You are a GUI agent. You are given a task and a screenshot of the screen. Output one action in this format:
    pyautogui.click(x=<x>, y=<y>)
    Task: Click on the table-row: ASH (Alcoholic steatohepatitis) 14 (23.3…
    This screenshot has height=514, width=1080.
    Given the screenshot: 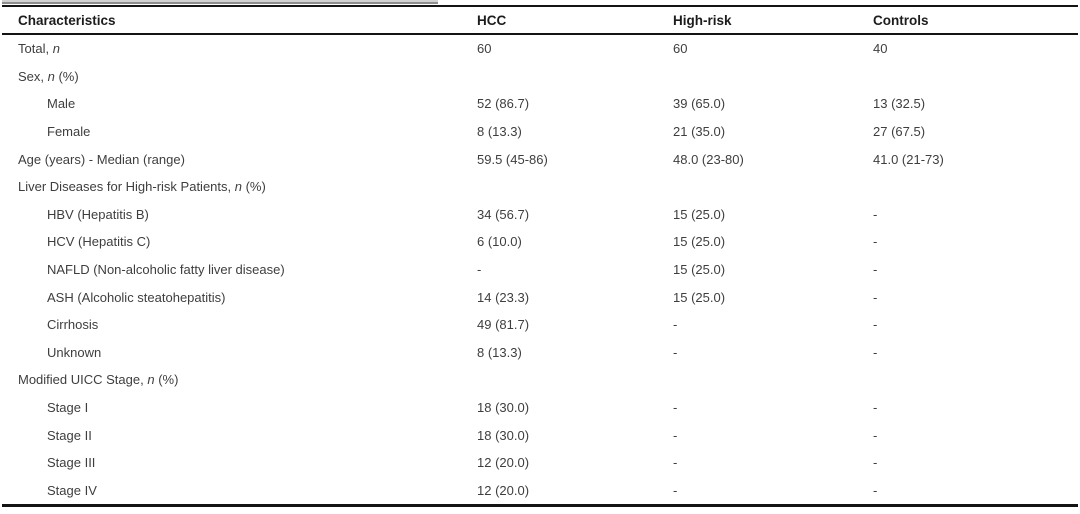 What is the action you would take?
    pyautogui.click(x=540, y=297)
    